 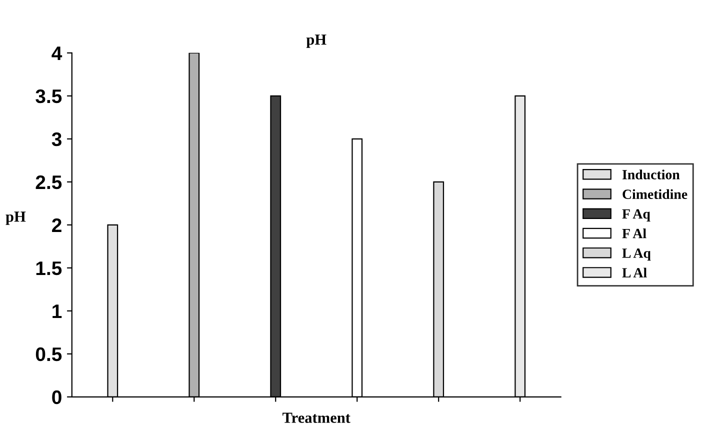 What do you see at coordinates (49, 354) in the screenshot?
I see `y-tick-label: 0.5` at bounding box center [49, 354].